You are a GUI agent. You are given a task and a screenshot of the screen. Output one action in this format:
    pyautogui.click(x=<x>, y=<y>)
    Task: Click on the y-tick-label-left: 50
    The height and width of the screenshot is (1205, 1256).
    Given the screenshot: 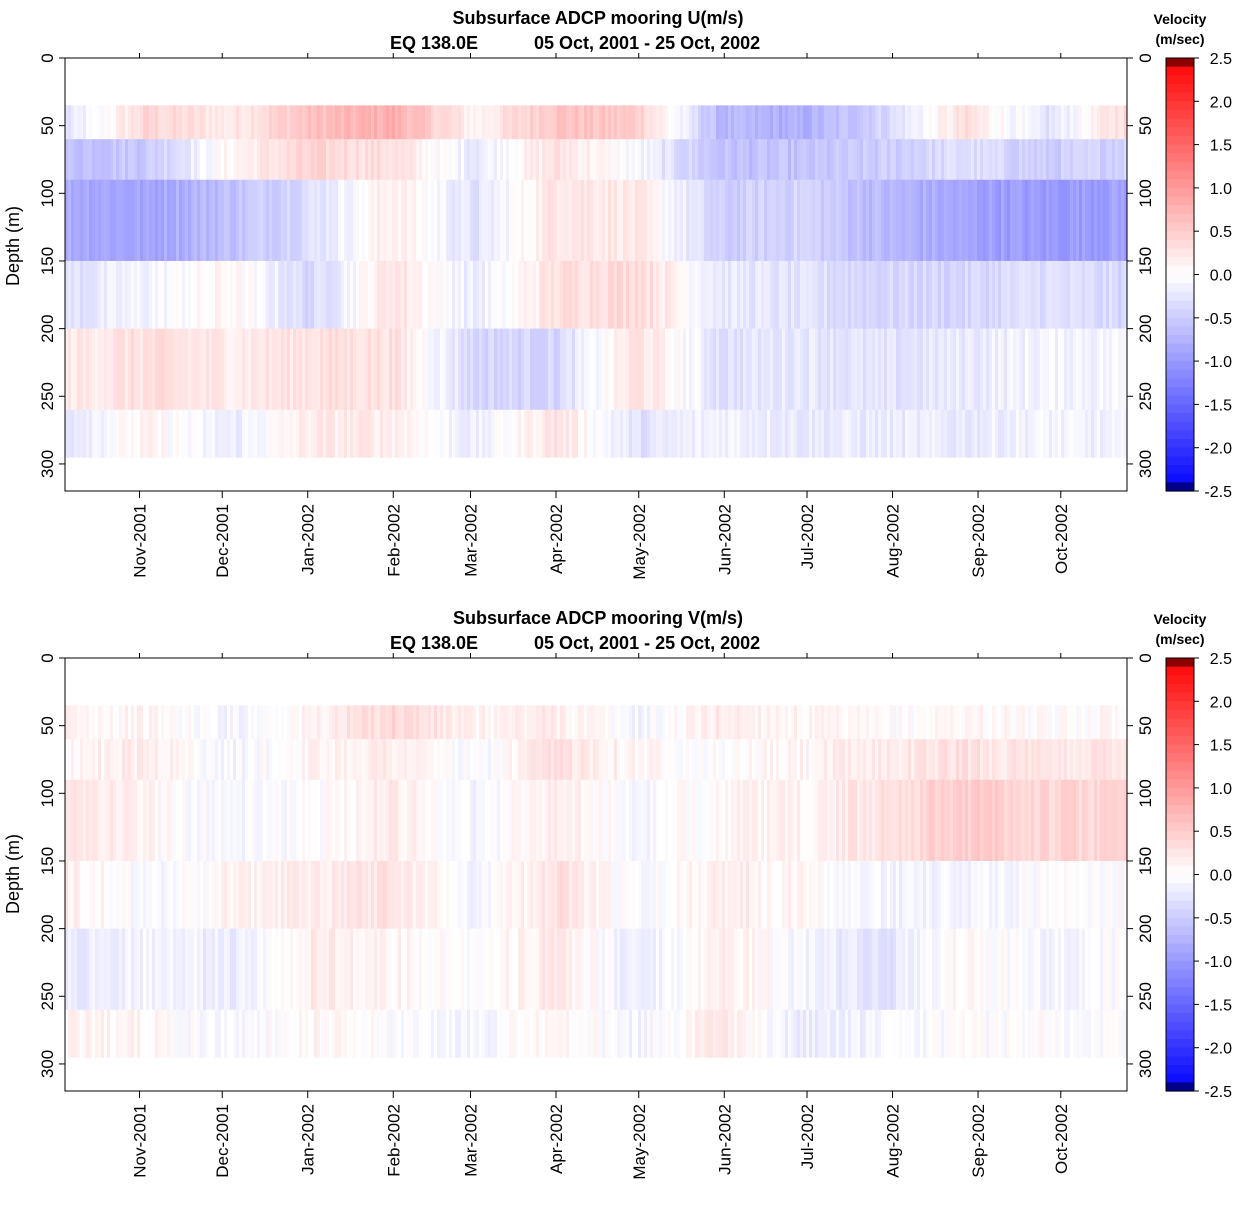 What is the action you would take?
    pyautogui.click(x=47, y=725)
    